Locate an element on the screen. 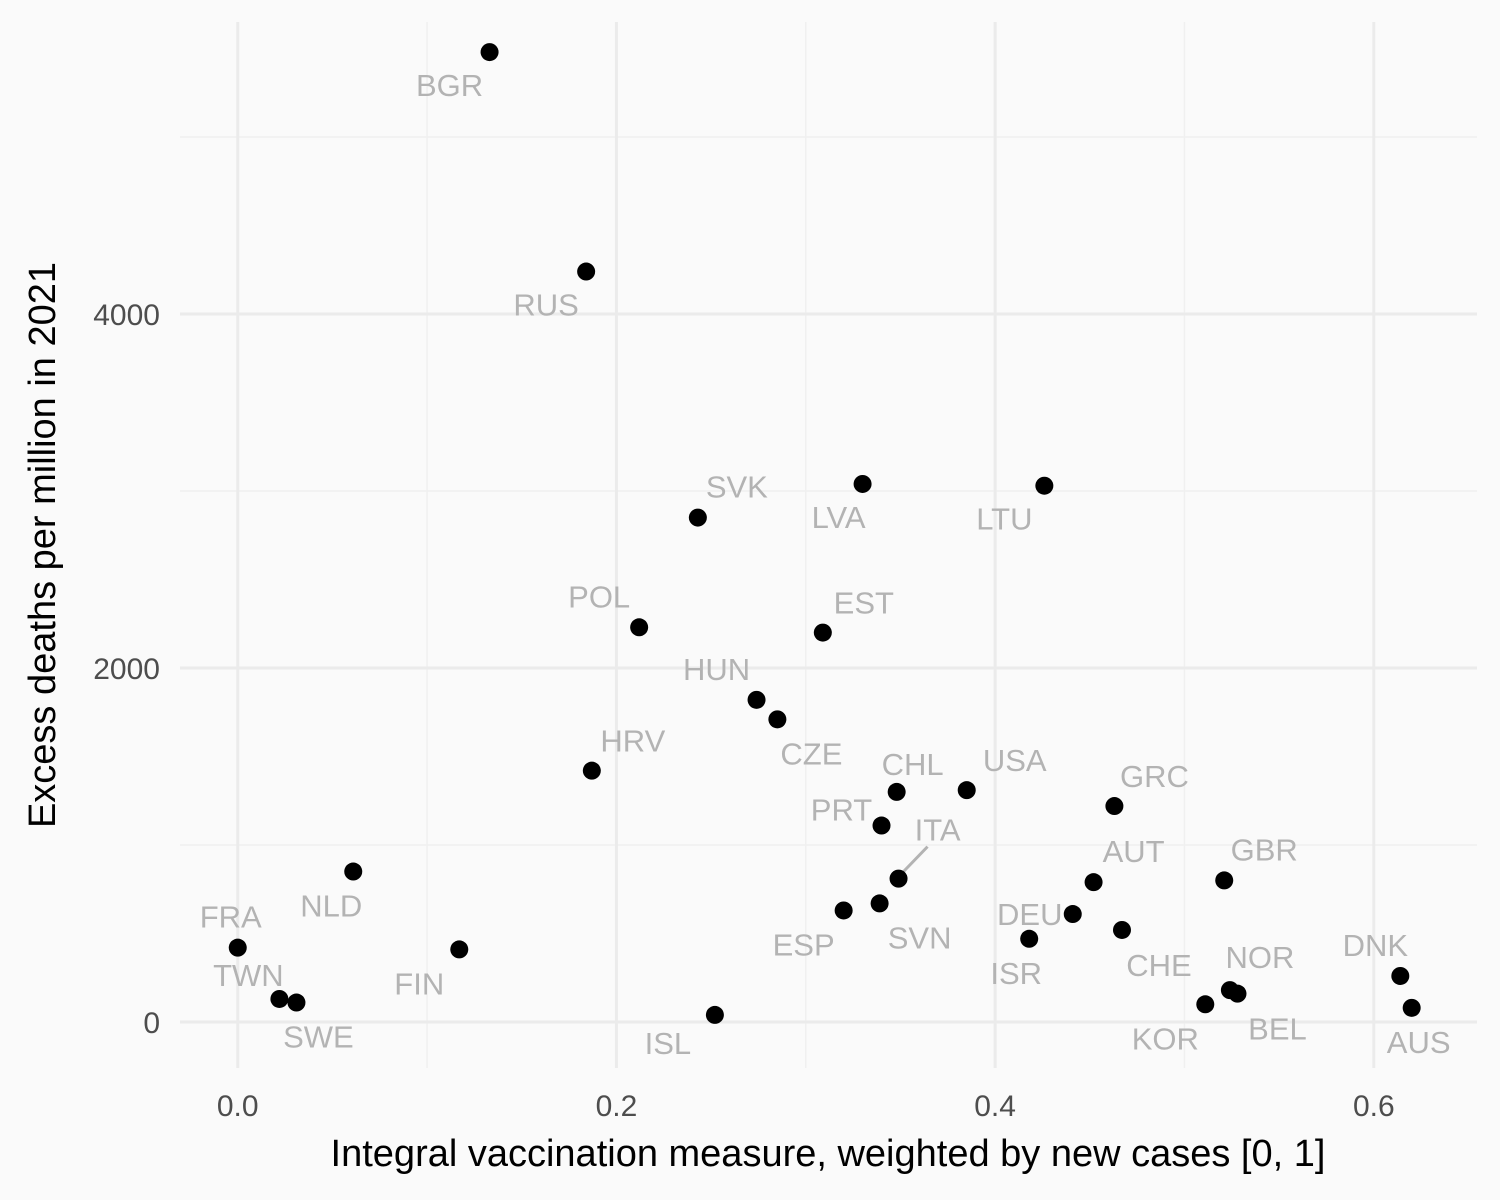 Image resolution: width=1500 pixels, height=1200 pixels. point-label-hun: HUN is located at coordinates (716, 669).